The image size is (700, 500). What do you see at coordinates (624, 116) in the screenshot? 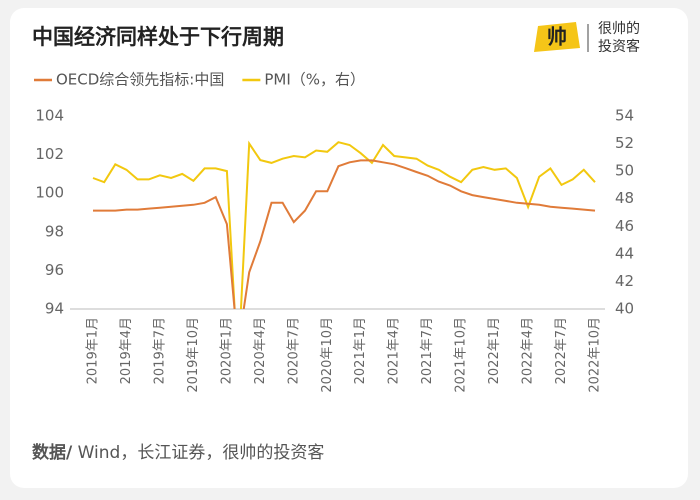
I see `y2-tick-label: 54` at bounding box center [624, 116].